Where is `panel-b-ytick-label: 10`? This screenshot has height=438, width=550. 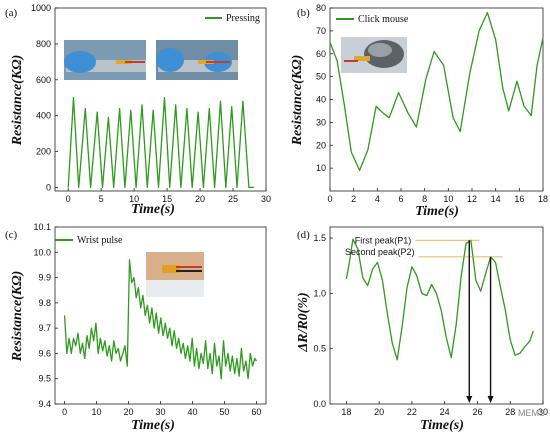 panel-b-ytick-label: 10 is located at coordinates (321, 168).